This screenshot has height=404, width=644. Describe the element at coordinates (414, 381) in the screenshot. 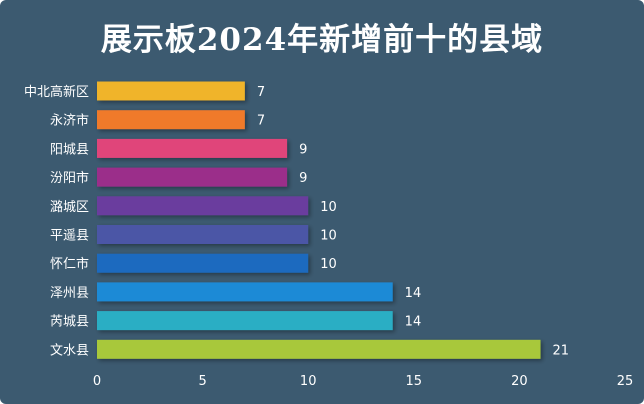

I see `x-tick-label: 15` at that location.